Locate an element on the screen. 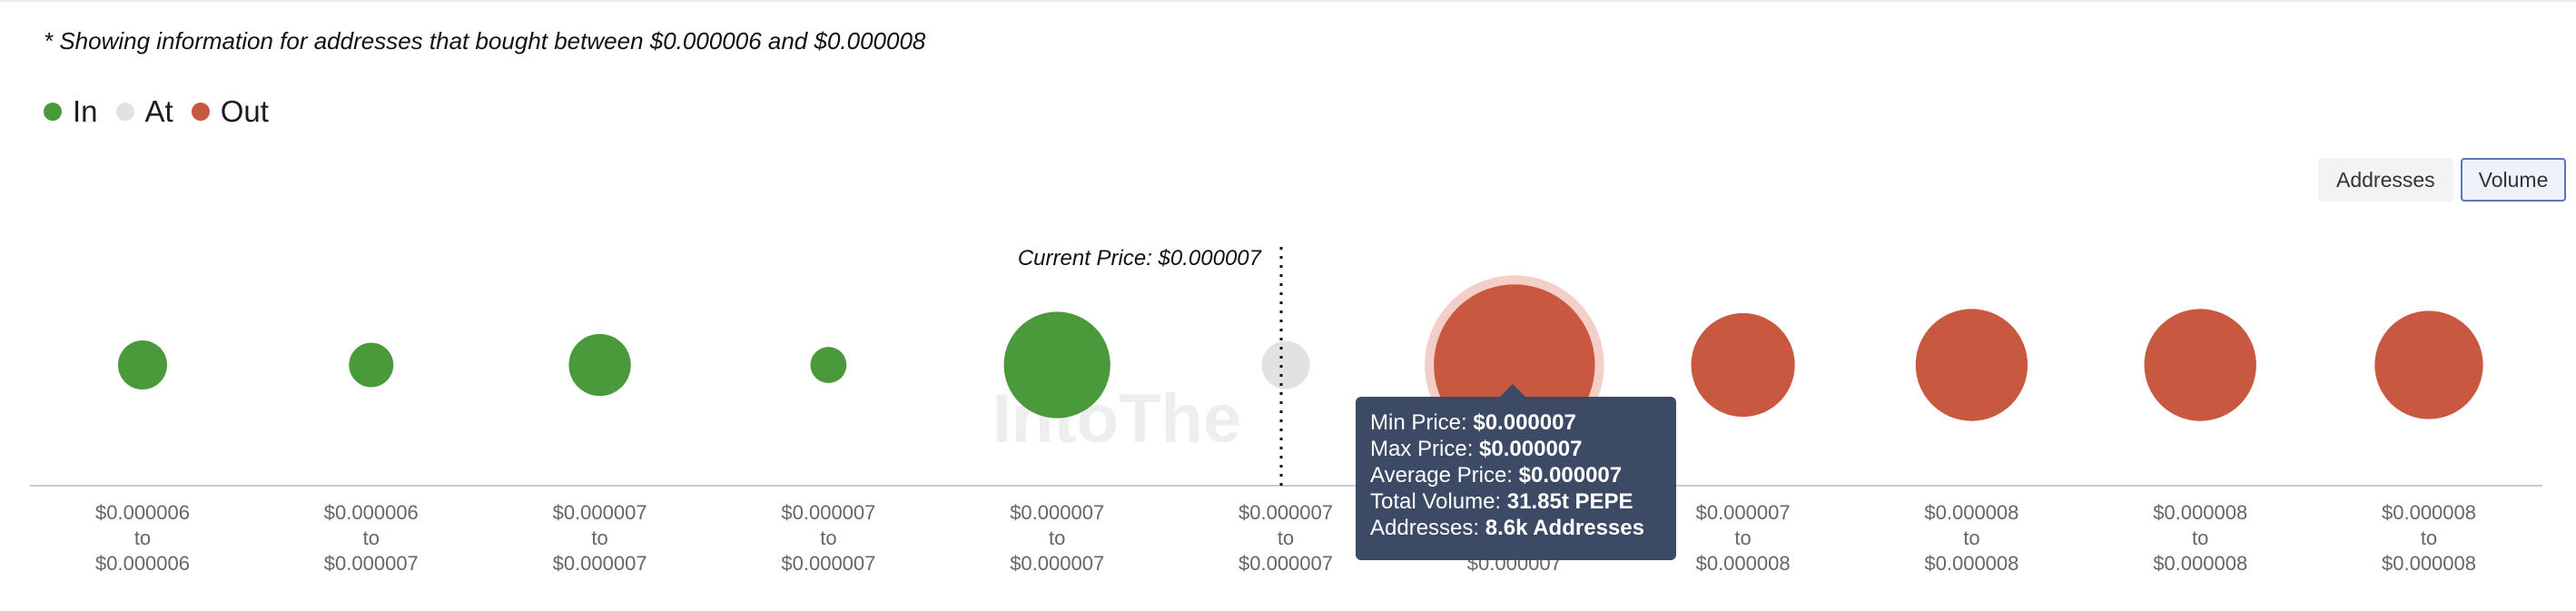 The image size is (2576, 611). x-tick-label-0-line-0: $0.000006 is located at coordinates (142, 512).